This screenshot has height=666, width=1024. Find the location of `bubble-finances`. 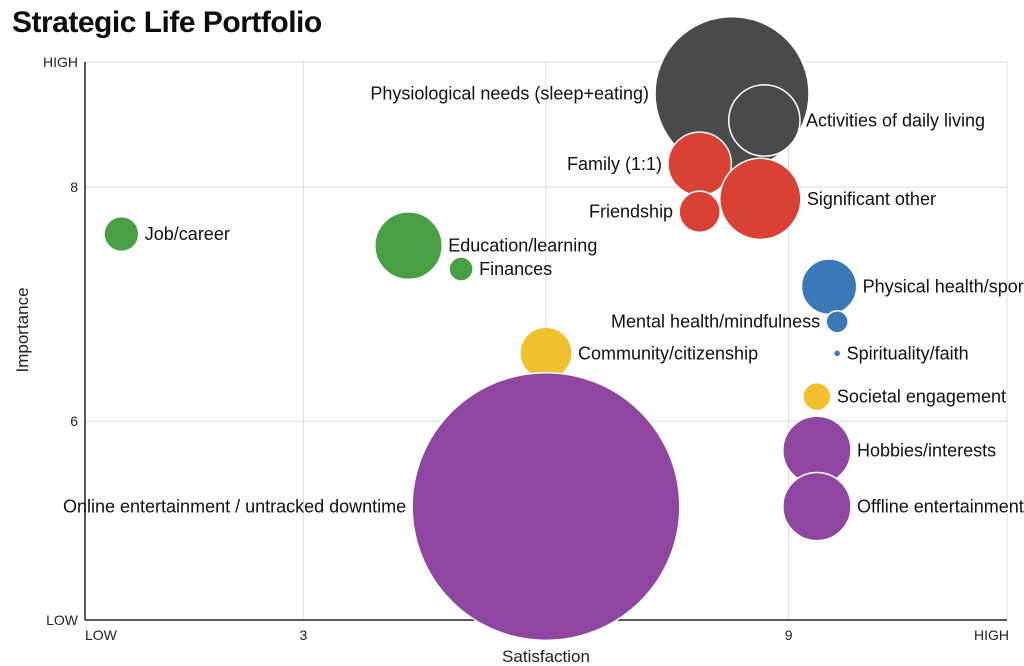

bubble-finances is located at coordinates (461, 269).